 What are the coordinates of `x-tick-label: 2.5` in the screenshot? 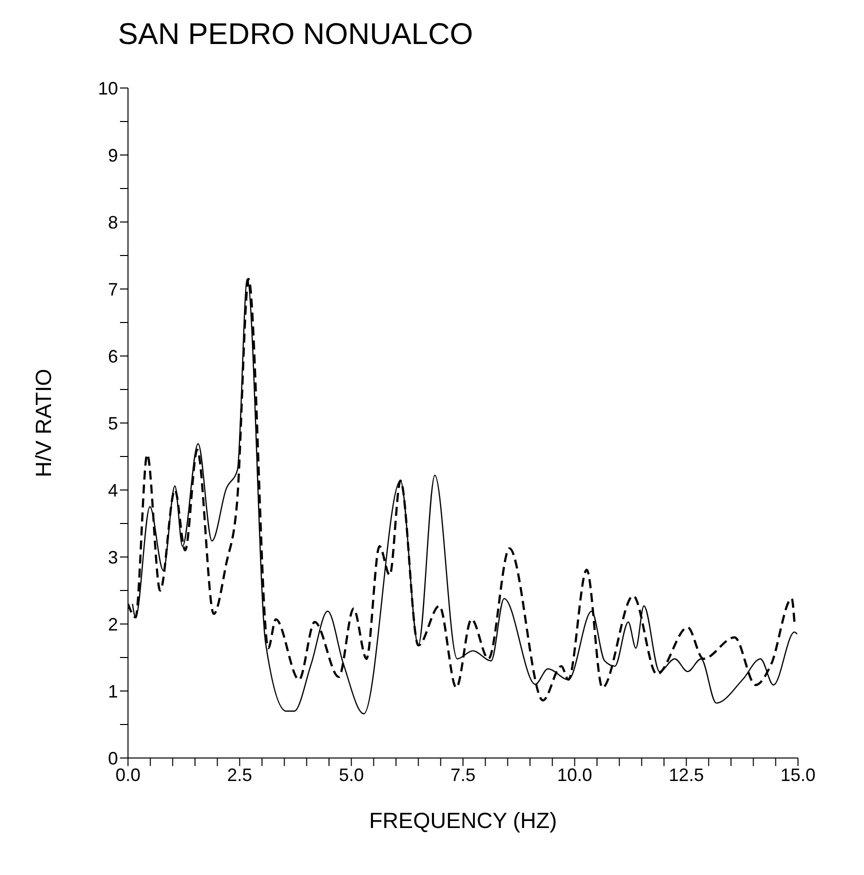 It's located at (239, 774).